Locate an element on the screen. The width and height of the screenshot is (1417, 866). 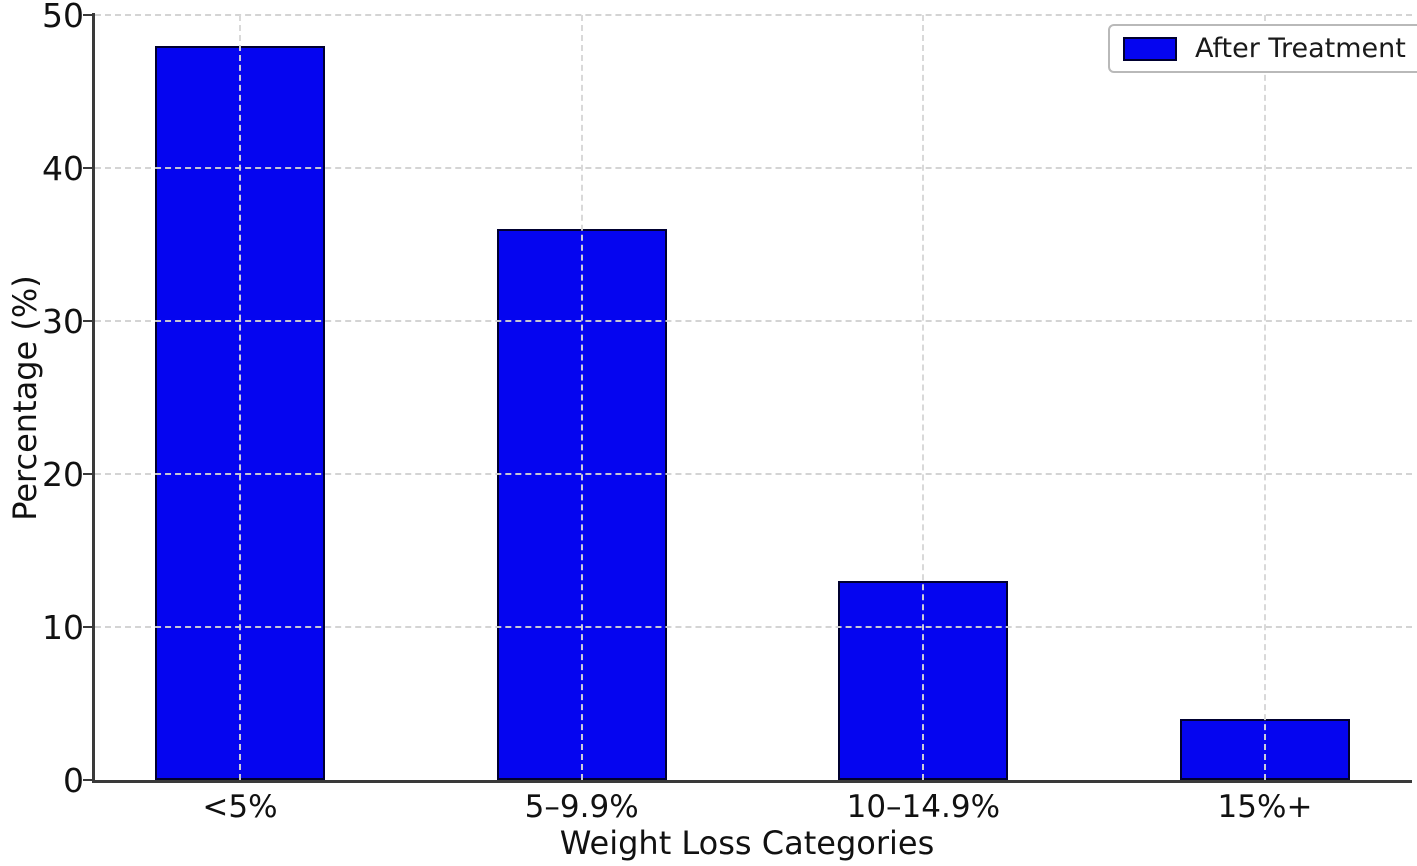
y-tick-label-50: 50 is located at coordinates (63, 17).